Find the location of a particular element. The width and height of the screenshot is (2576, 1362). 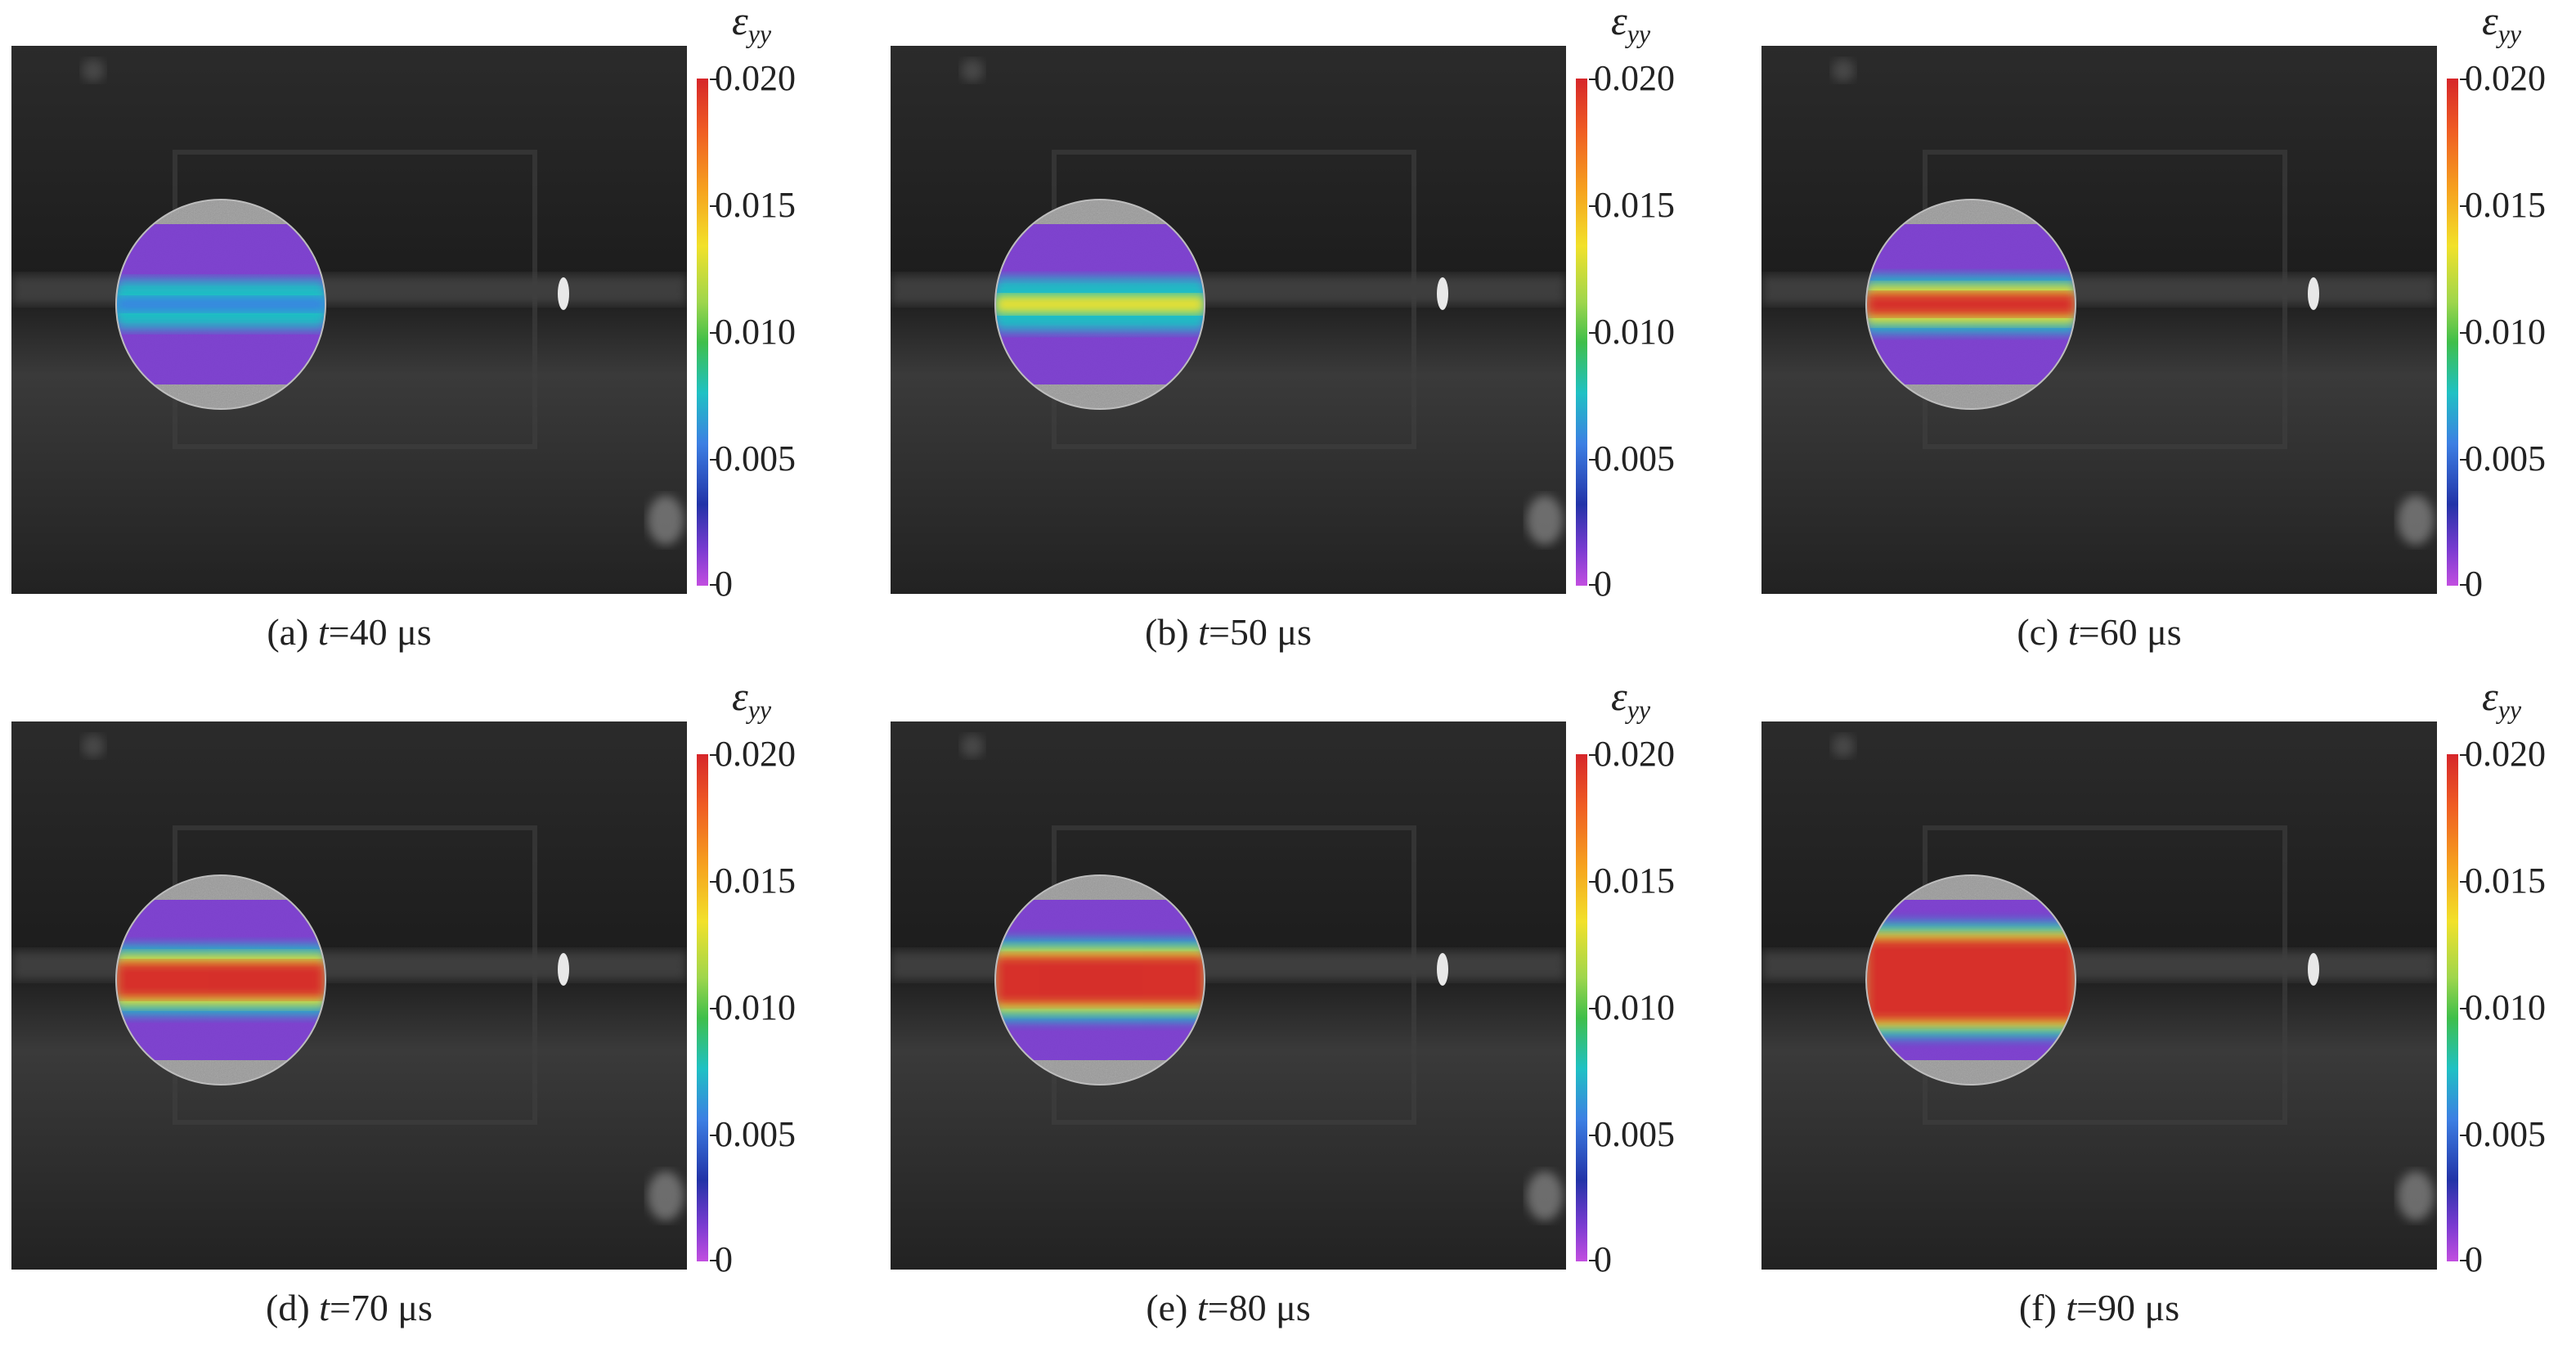

panel-caption: (b) t=50 μs is located at coordinates (1228, 632).